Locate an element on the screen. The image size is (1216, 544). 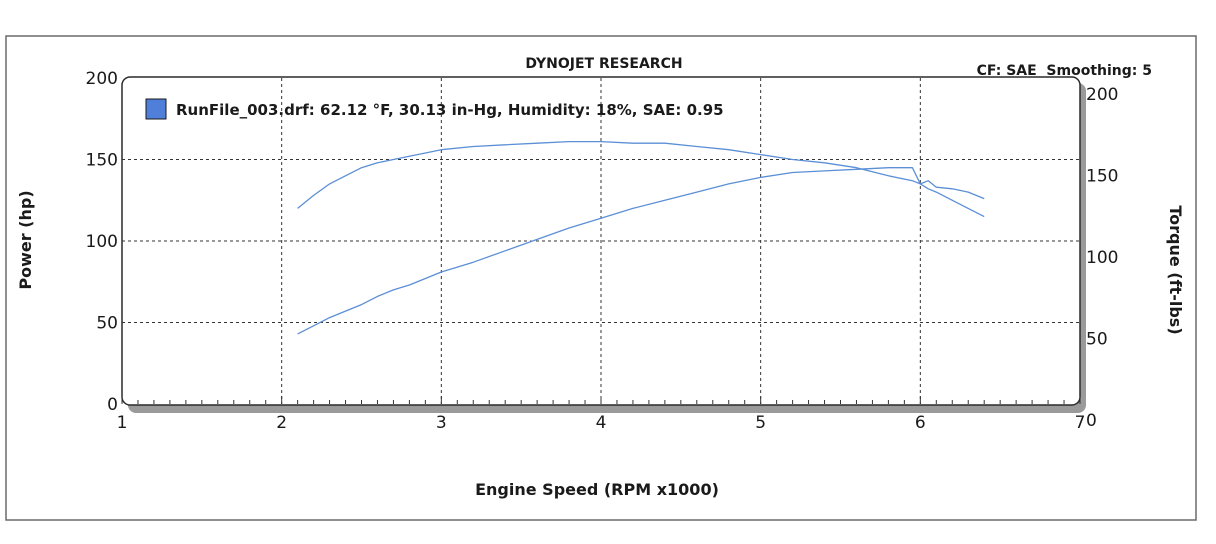
right-tick-label-1: 50 is located at coordinates (1097, 340).